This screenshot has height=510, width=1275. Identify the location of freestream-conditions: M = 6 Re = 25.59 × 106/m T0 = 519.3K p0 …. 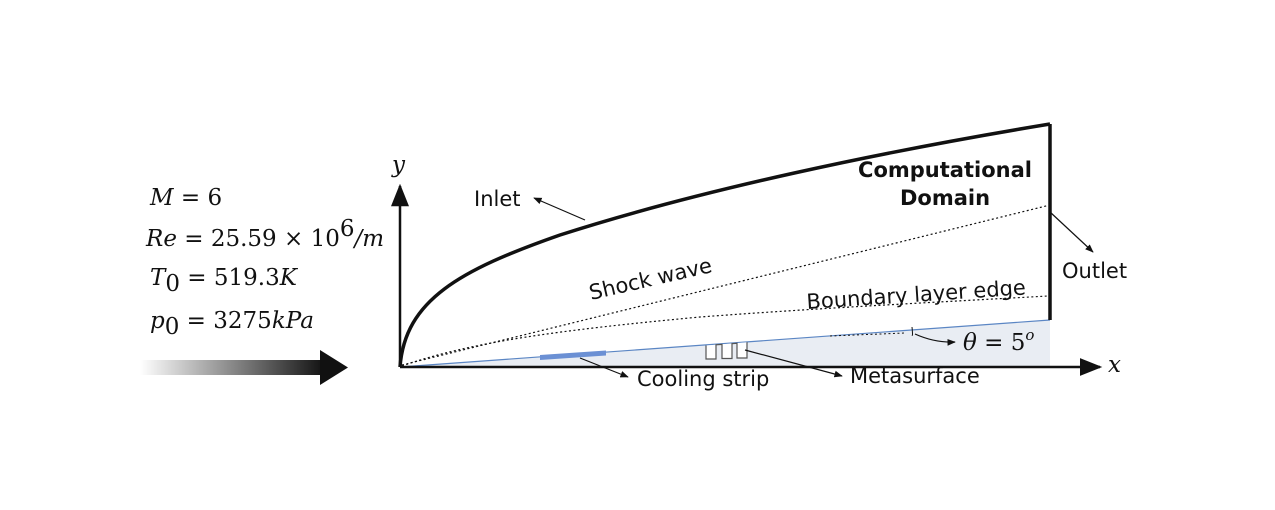
(264, 262).